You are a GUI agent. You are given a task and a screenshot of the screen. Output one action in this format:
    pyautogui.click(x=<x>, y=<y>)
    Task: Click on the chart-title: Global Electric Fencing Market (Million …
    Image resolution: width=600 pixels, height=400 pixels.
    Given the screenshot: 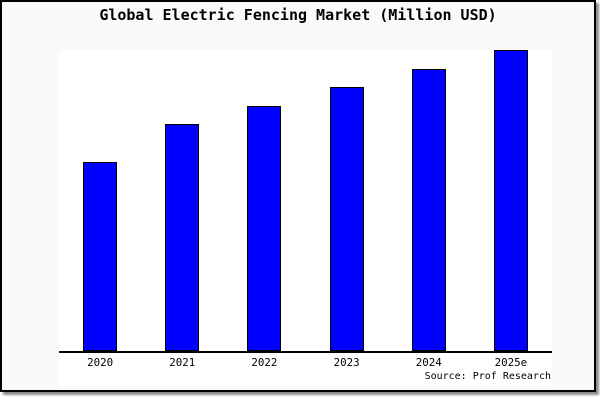 What is the action you would take?
    pyautogui.click(x=298, y=15)
    